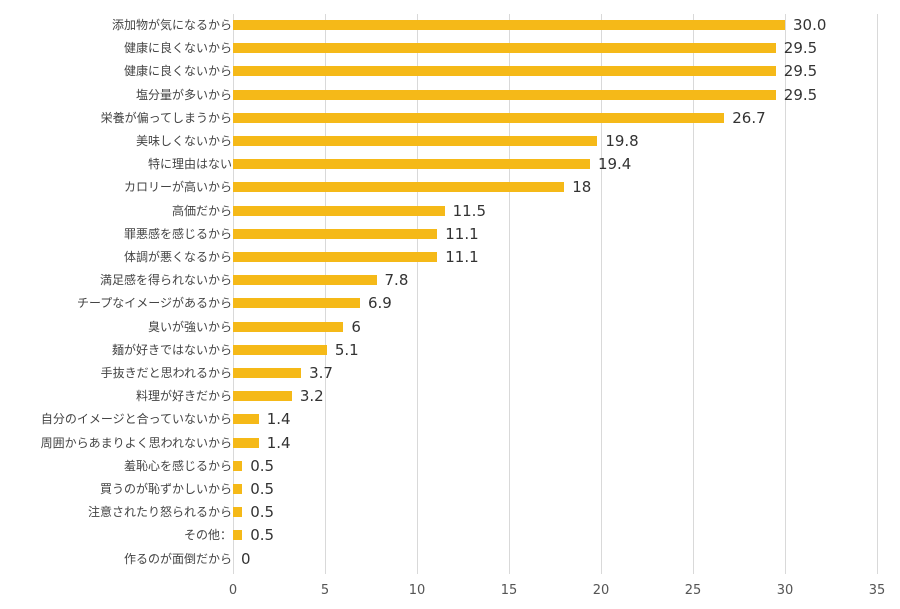 The image size is (900, 609). What do you see at coordinates (233, 590) in the screenshot?
I see `x-tick-label: 0` at bounding box center [233, 590].